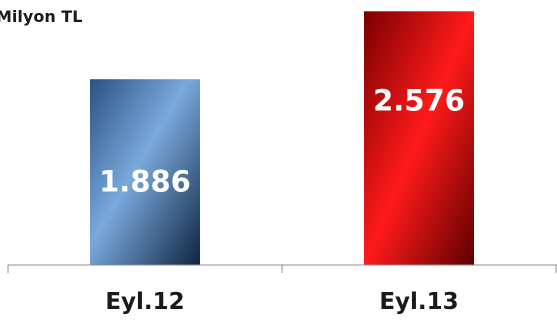 The height and width of the screenshot is (322, 557). I want to click on bar-value-label-2: 2.576, so click(419, 101).